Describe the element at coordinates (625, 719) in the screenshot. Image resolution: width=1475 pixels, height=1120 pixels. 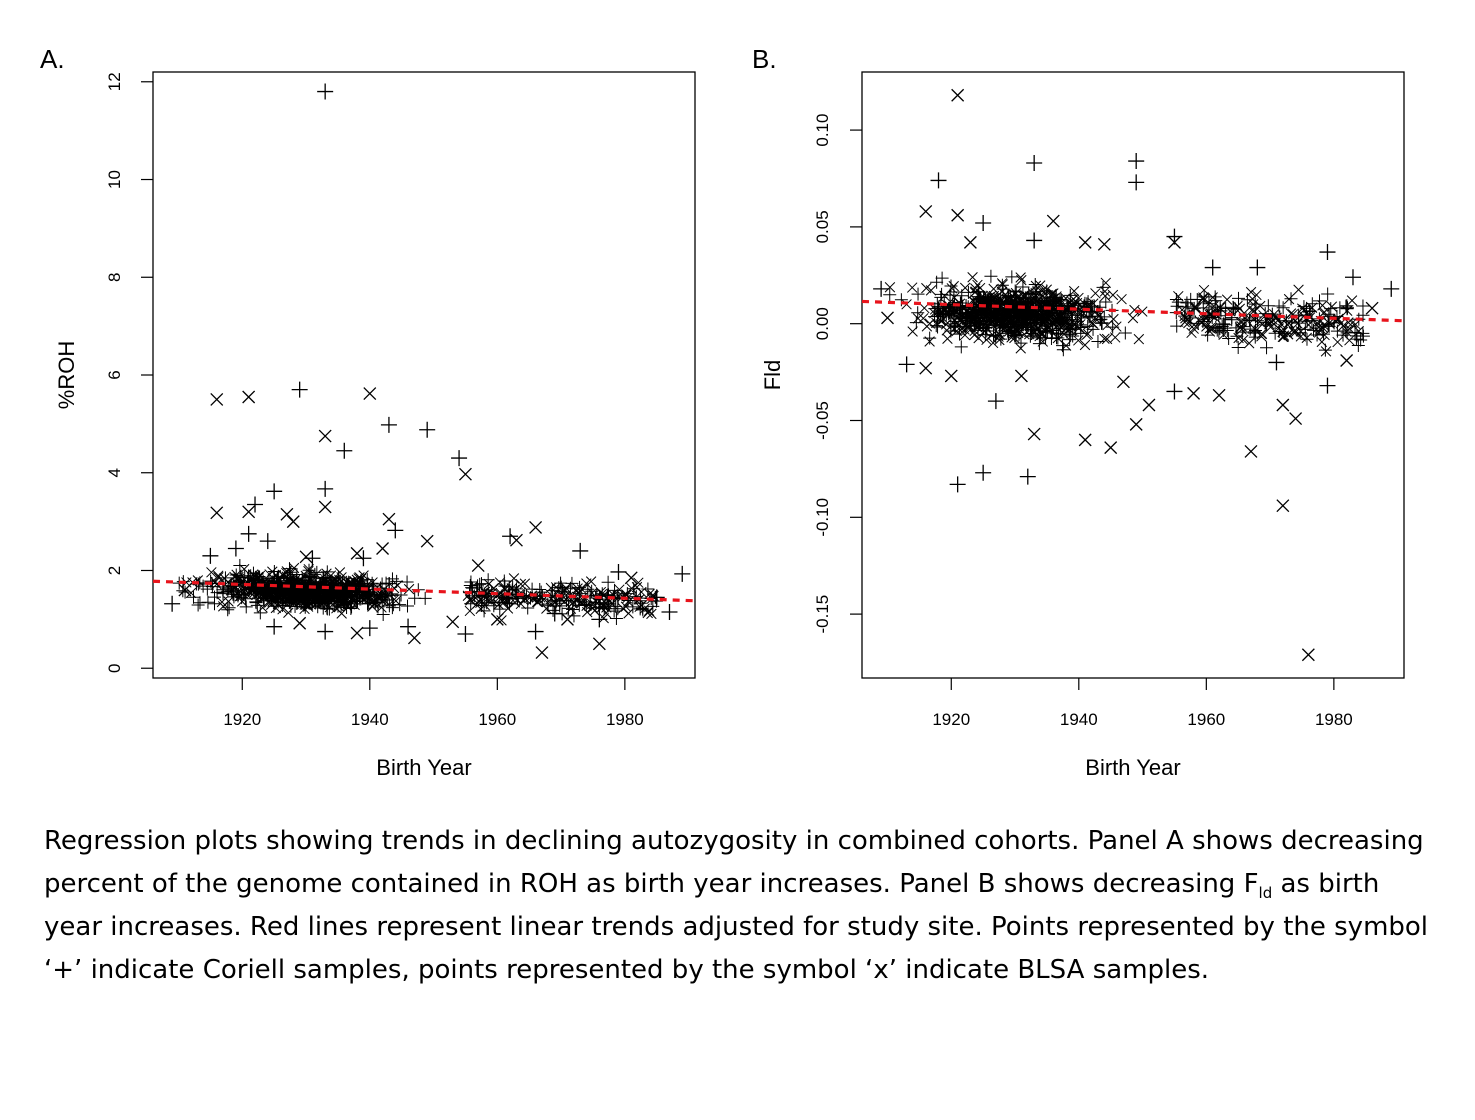
I see `x-tick-label: 1980` at that location.